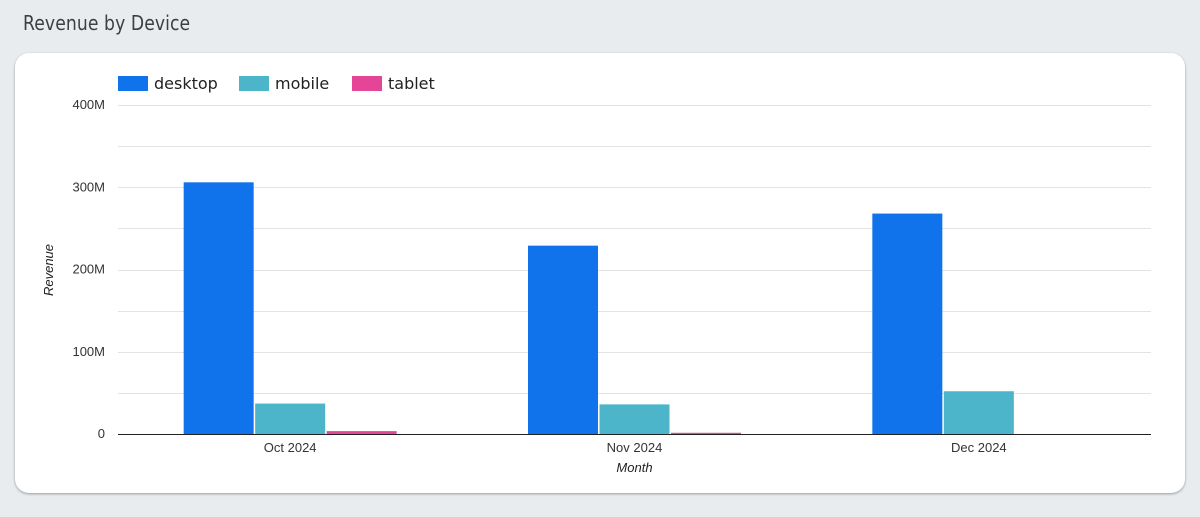 The width and height of the screenshot is (1200, 517). What do you see at coordinates (88, 186) in the screenshot?
I see `y-tick-label: 300M` at bounding box center [88, 186].